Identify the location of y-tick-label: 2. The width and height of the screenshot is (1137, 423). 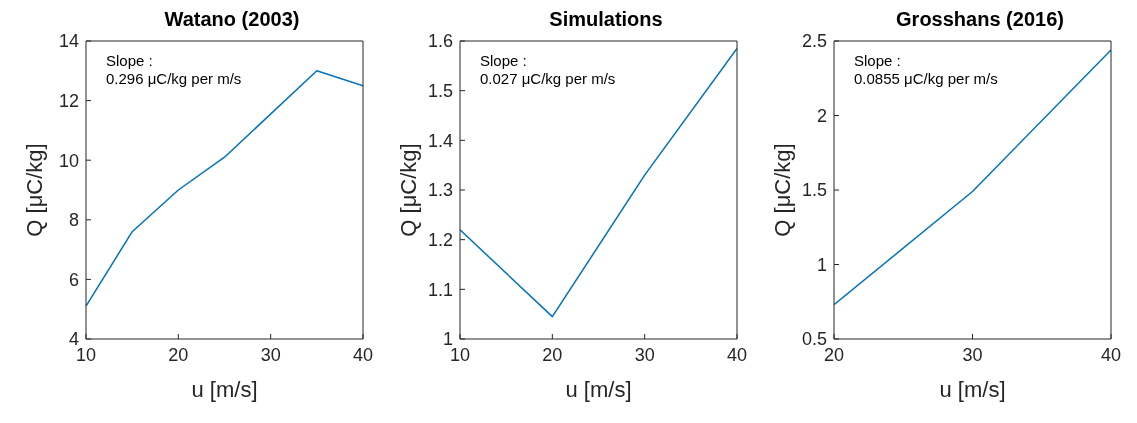
(821, 115).